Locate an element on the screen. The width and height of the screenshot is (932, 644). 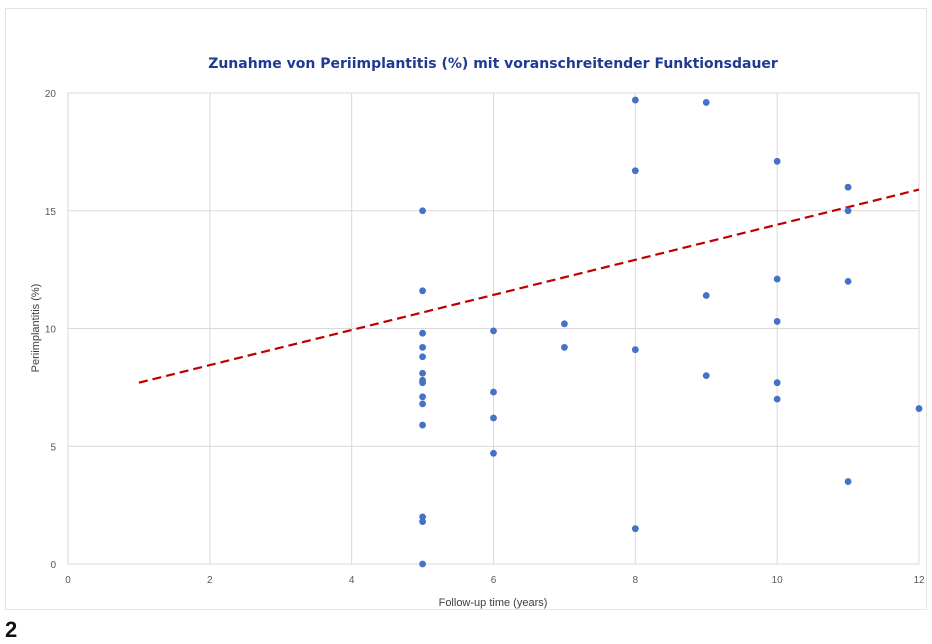
y-tick-label: 10 is located at coordinates (51, 330).